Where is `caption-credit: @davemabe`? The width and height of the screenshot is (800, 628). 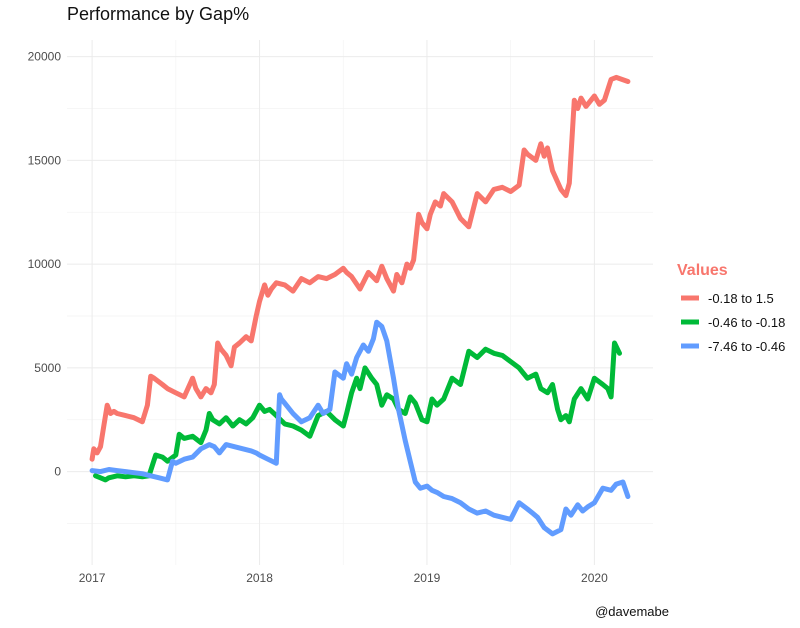
caption-credit: @davemabe is located at coordinates (632, 611).